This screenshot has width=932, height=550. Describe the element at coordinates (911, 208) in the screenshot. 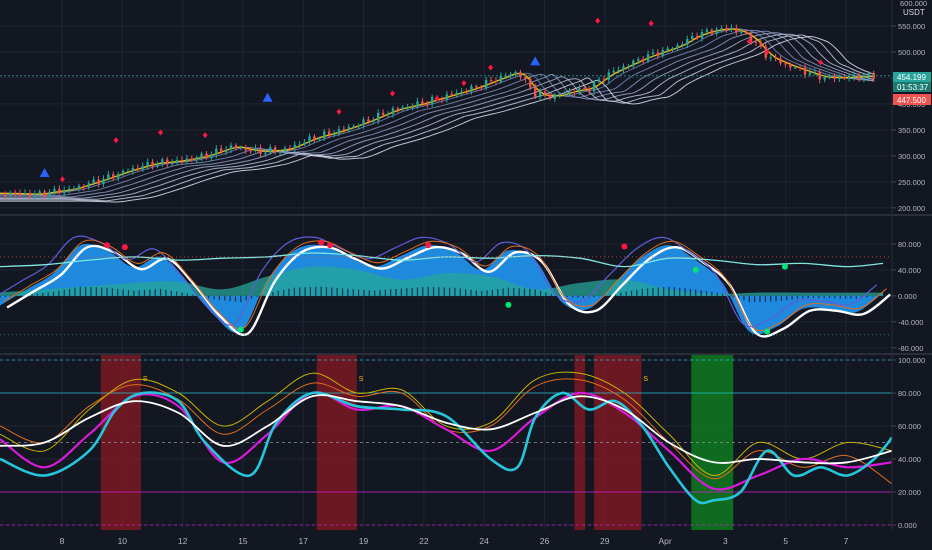

I see `price-axis-label: 200.000` at that location.